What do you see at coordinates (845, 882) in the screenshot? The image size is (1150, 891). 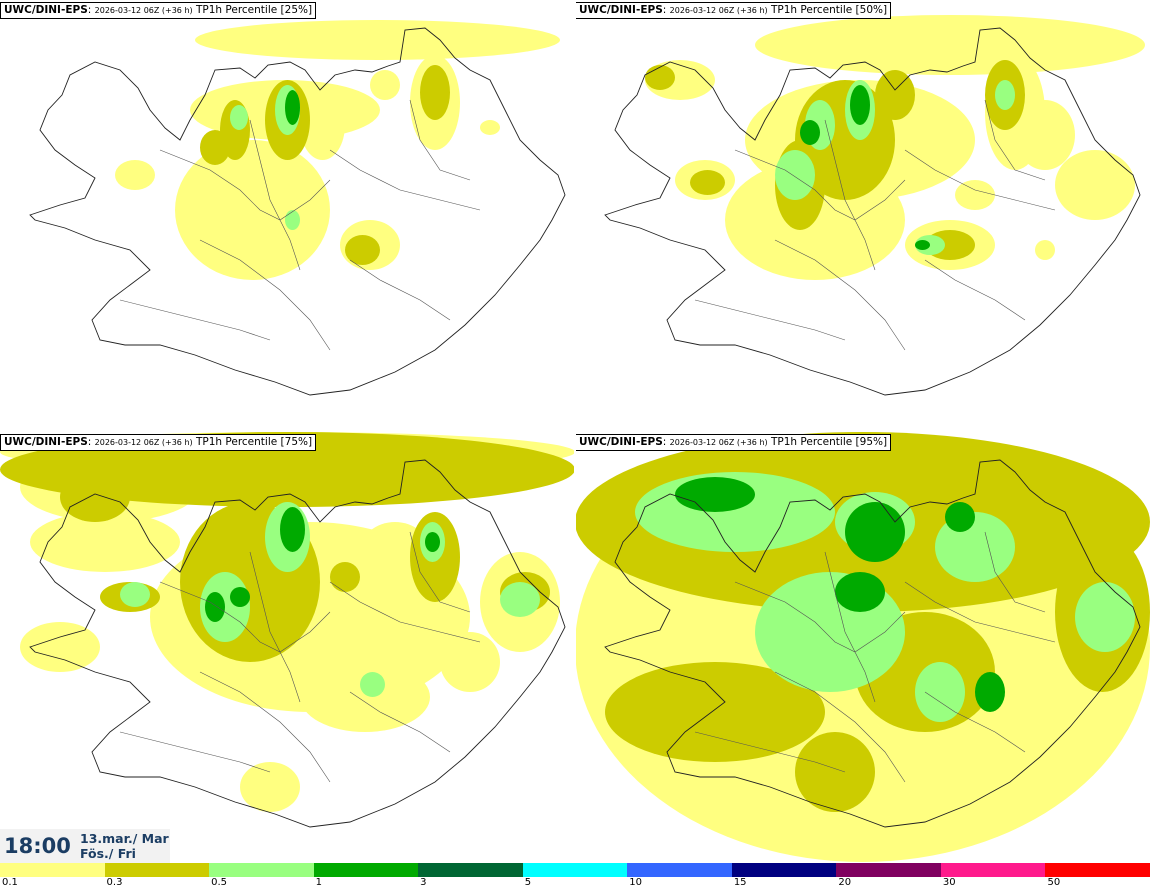 I see `colorbar-label: 20` at bounding box center [845, 882].